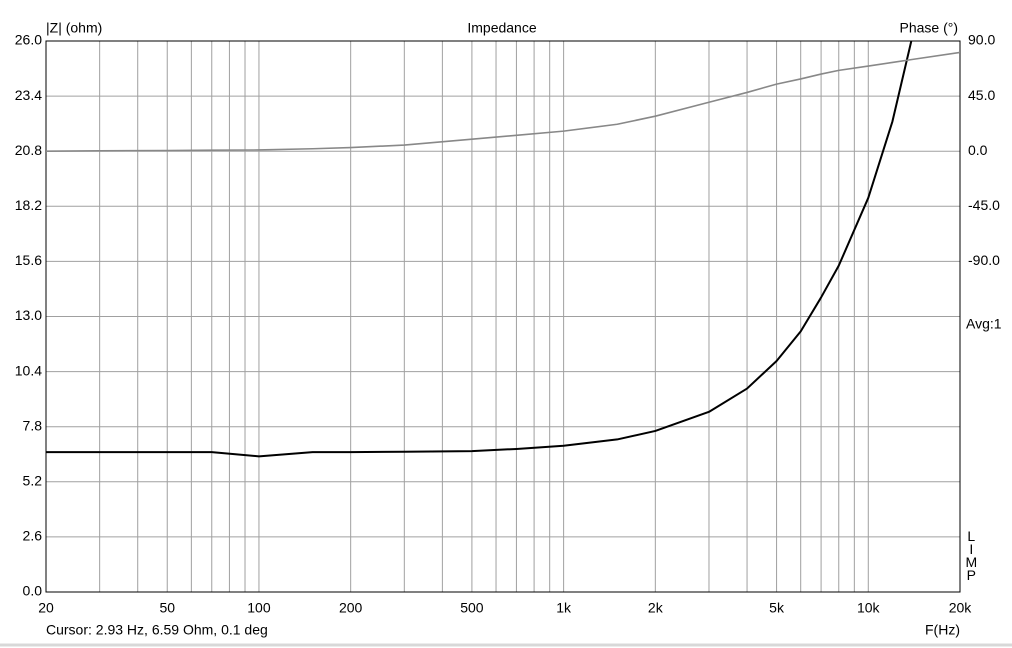  Describe the element at coordinates (472, 608) in the screenshot. I see `x-tick-label: 500` at that location.